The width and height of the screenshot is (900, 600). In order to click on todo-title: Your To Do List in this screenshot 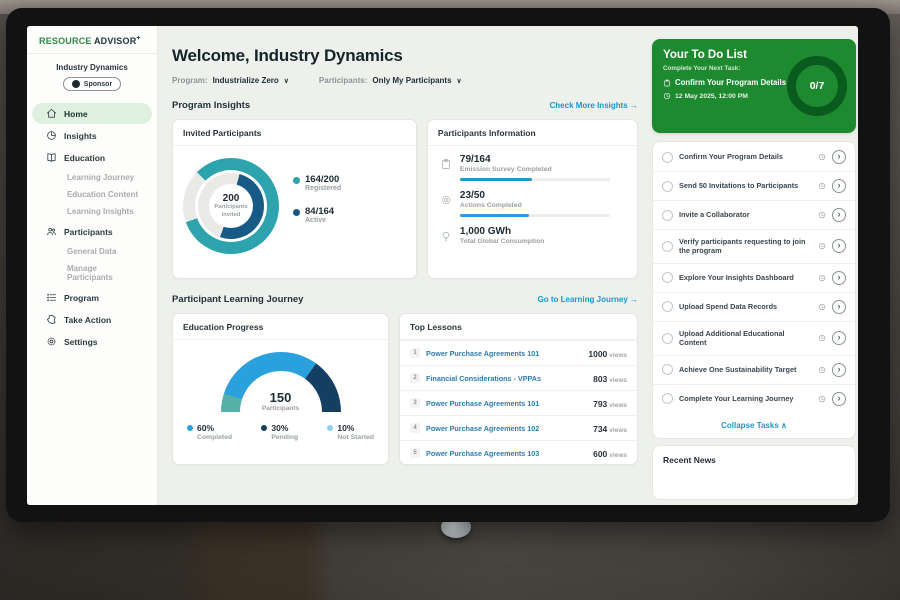, I will do `click(705, 55)`.